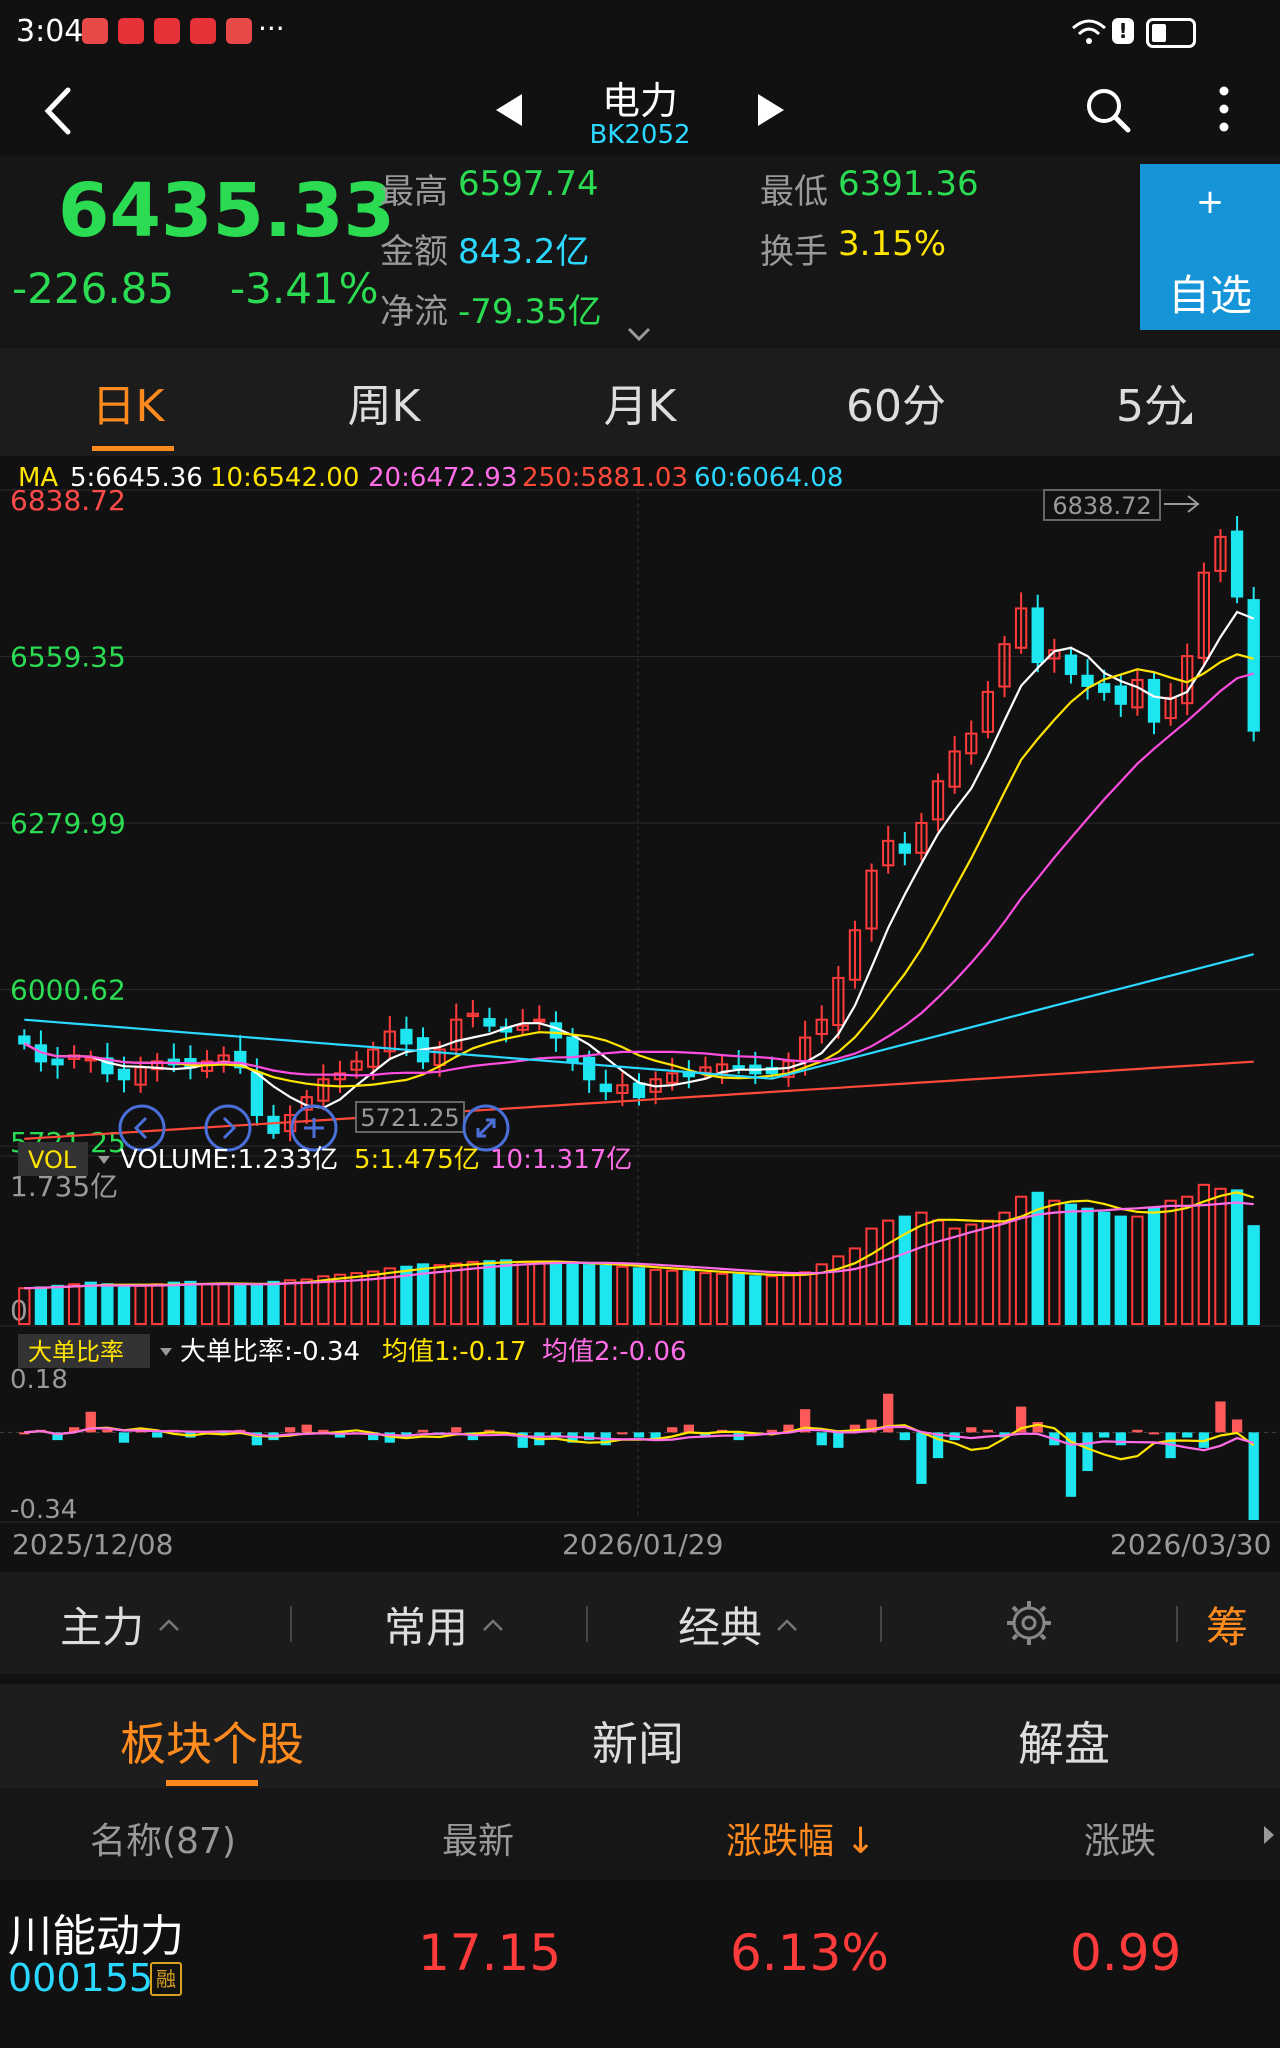  What do you see at coordinates (1029, 1623) in the screenshot?
I see `settings-gear-icon` at bounding box center [1029, 1623].